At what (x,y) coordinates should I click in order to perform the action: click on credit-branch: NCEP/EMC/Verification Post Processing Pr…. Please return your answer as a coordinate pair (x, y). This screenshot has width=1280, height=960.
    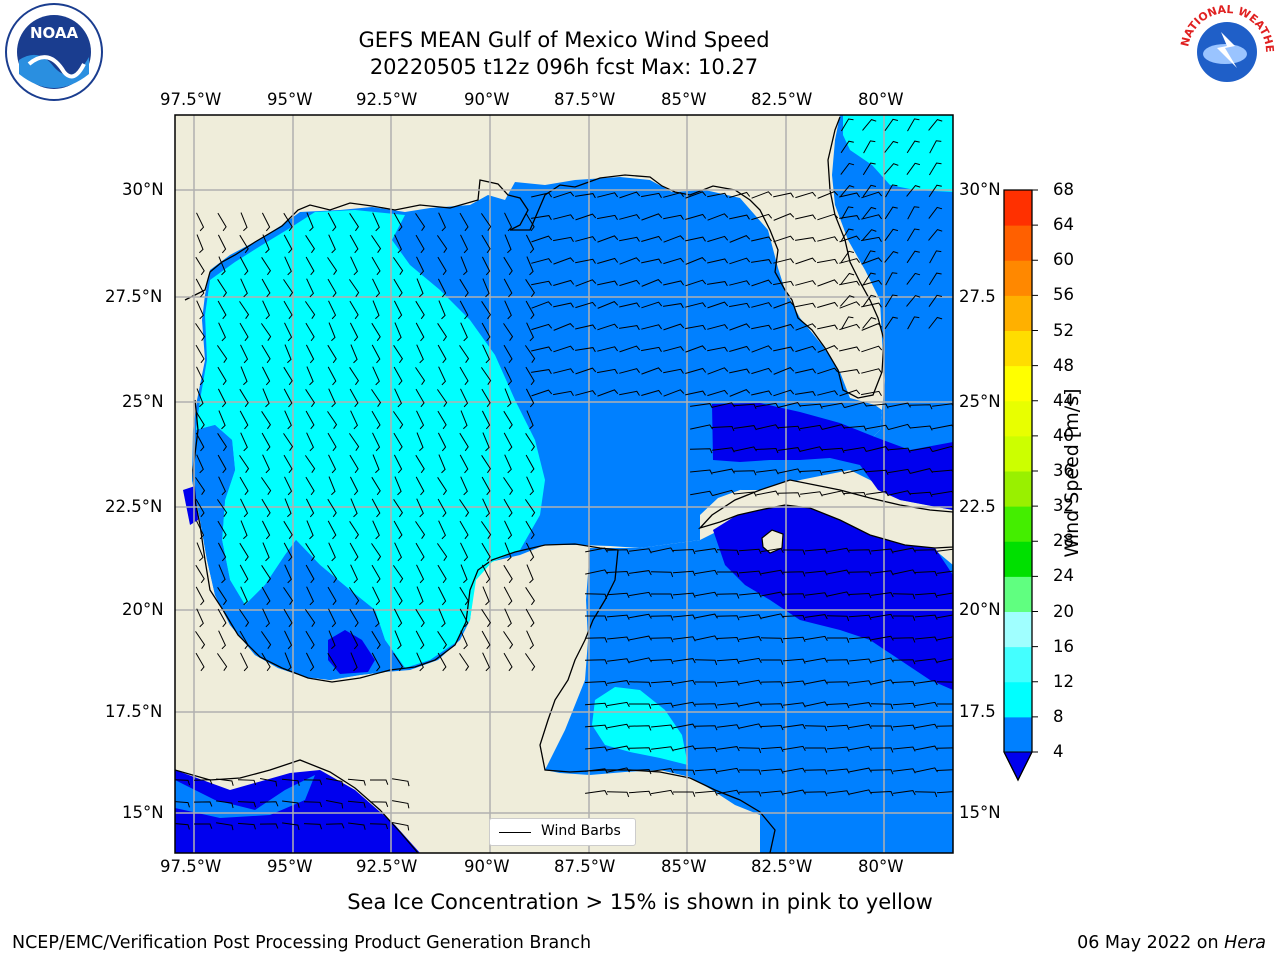
    Looking at the image, I should click on (302, 943).